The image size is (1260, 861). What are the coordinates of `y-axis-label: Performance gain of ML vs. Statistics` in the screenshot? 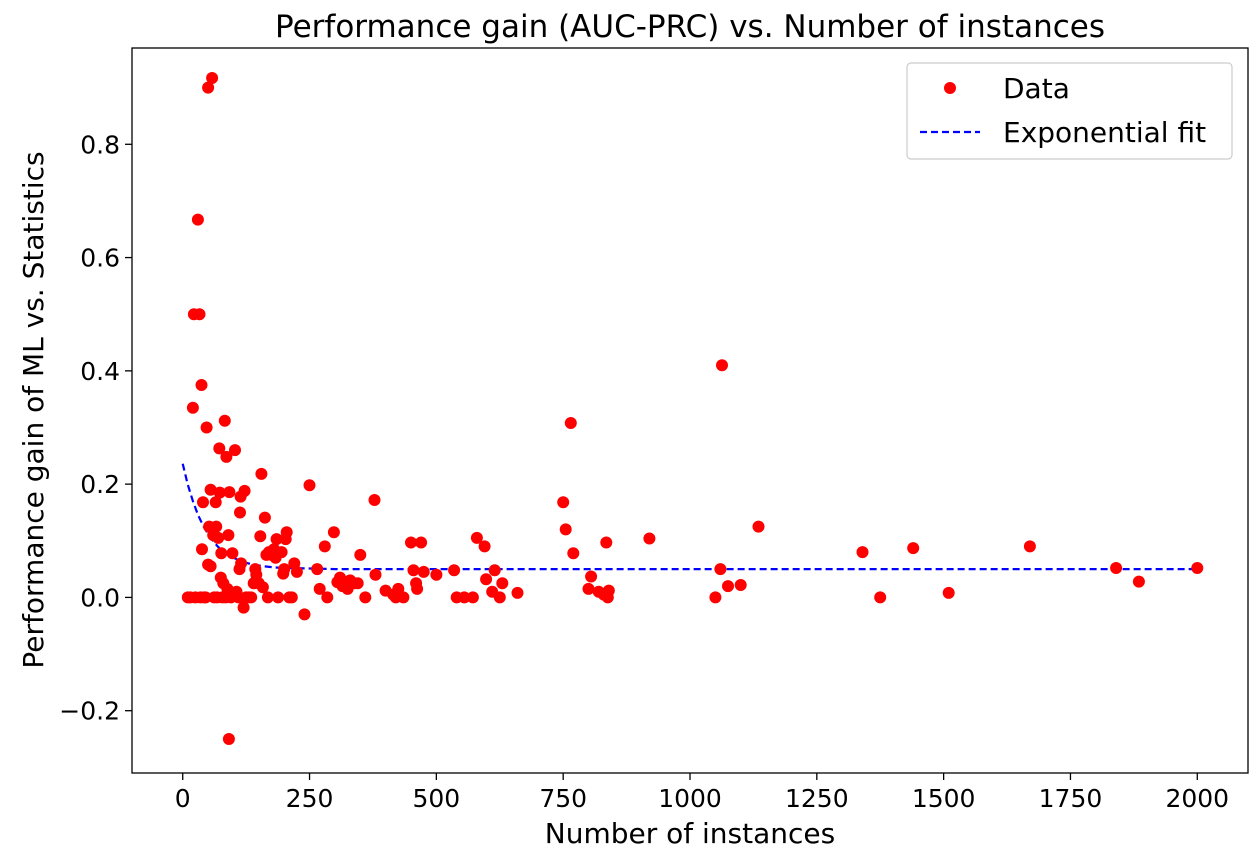 It's located at (33, 409).